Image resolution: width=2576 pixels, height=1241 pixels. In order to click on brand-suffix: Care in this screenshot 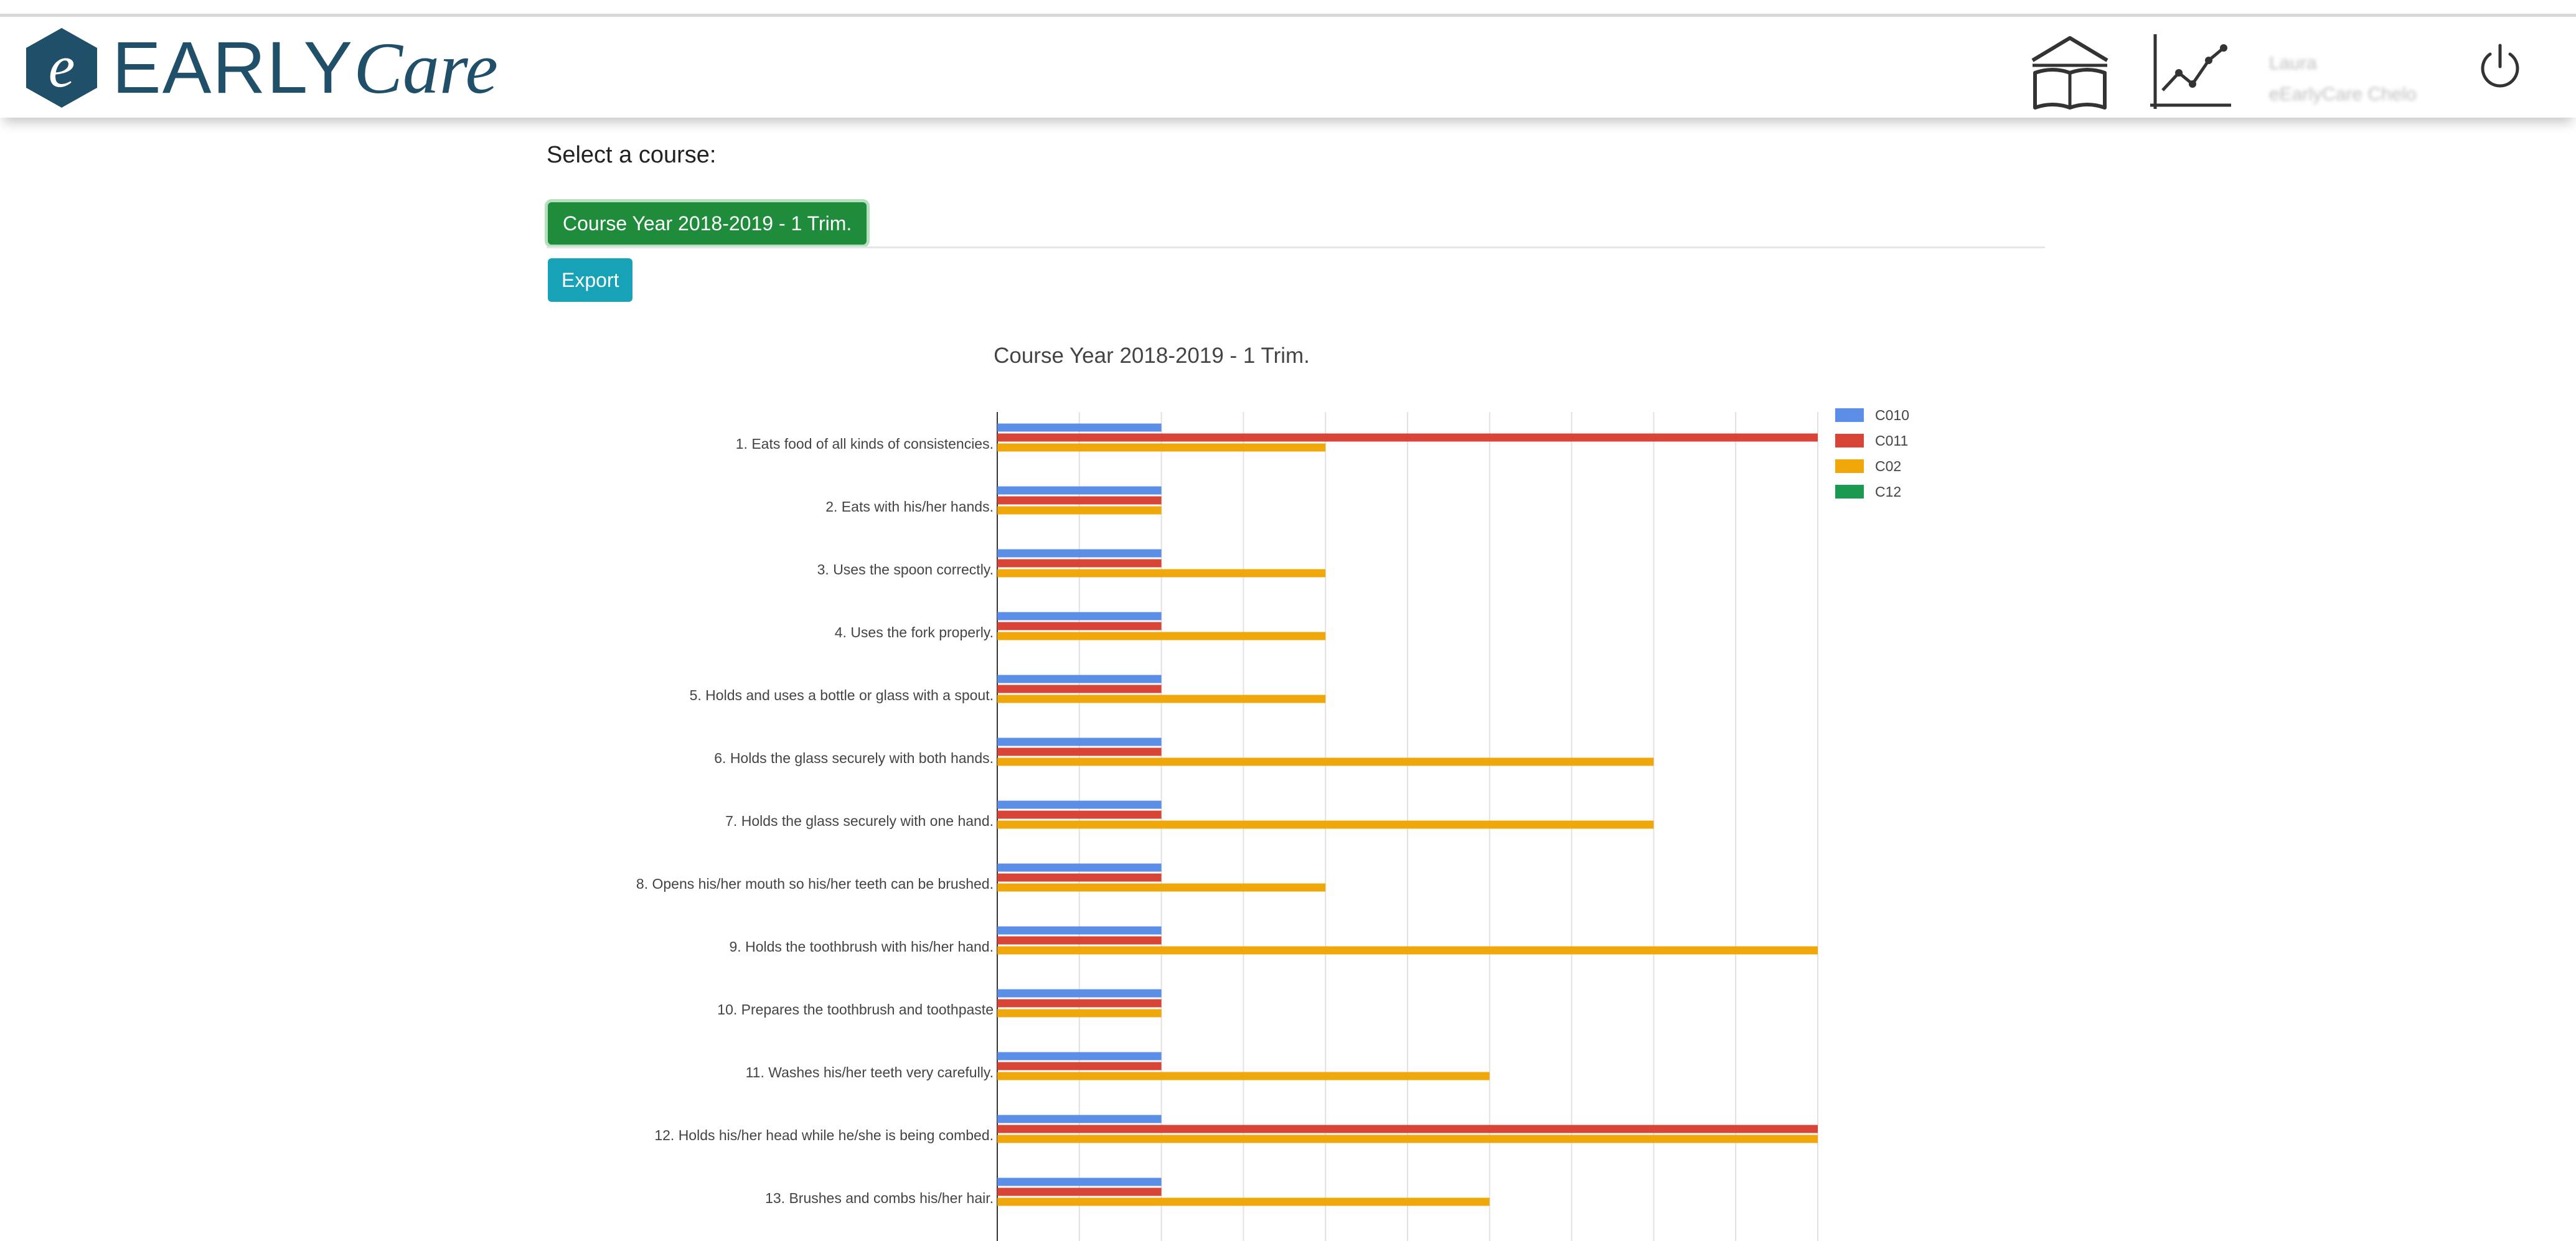, I will do `click(426, 68)`.